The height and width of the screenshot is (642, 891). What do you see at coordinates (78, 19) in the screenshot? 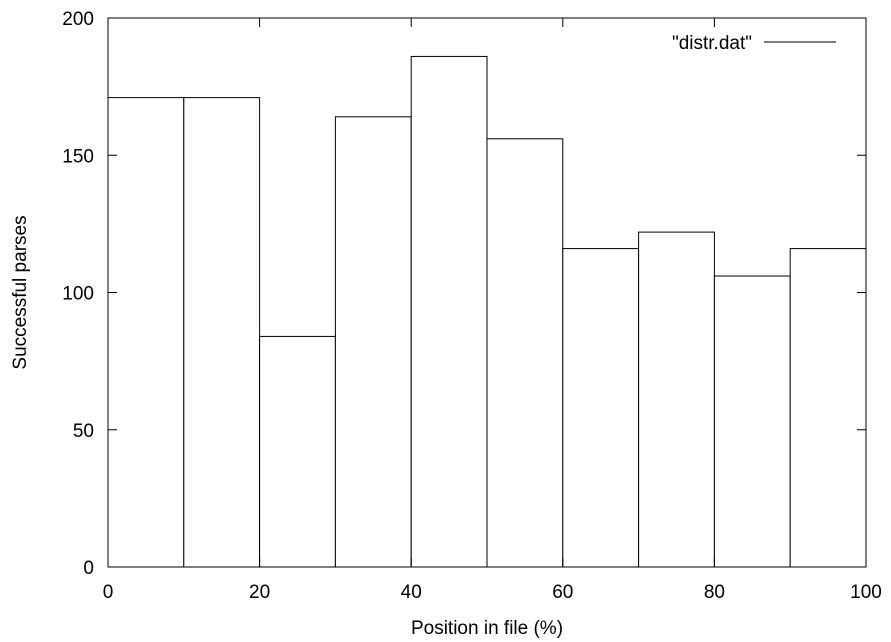
I see `y-tick-label-4: 200` at bounding box center [78, 19].